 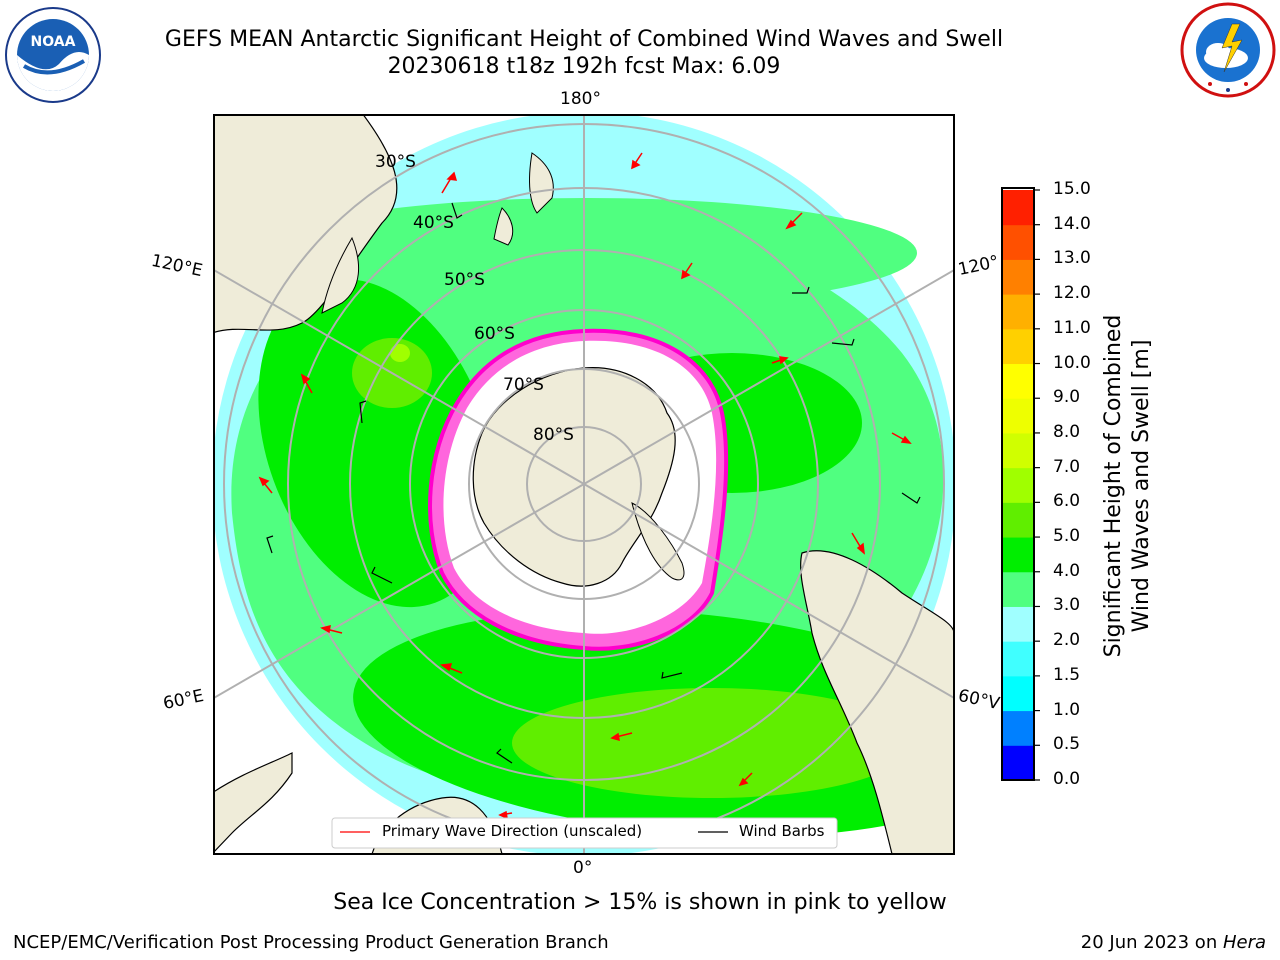 I want to click on lat-label-30s: 30°S, so click(x=395, y=162).